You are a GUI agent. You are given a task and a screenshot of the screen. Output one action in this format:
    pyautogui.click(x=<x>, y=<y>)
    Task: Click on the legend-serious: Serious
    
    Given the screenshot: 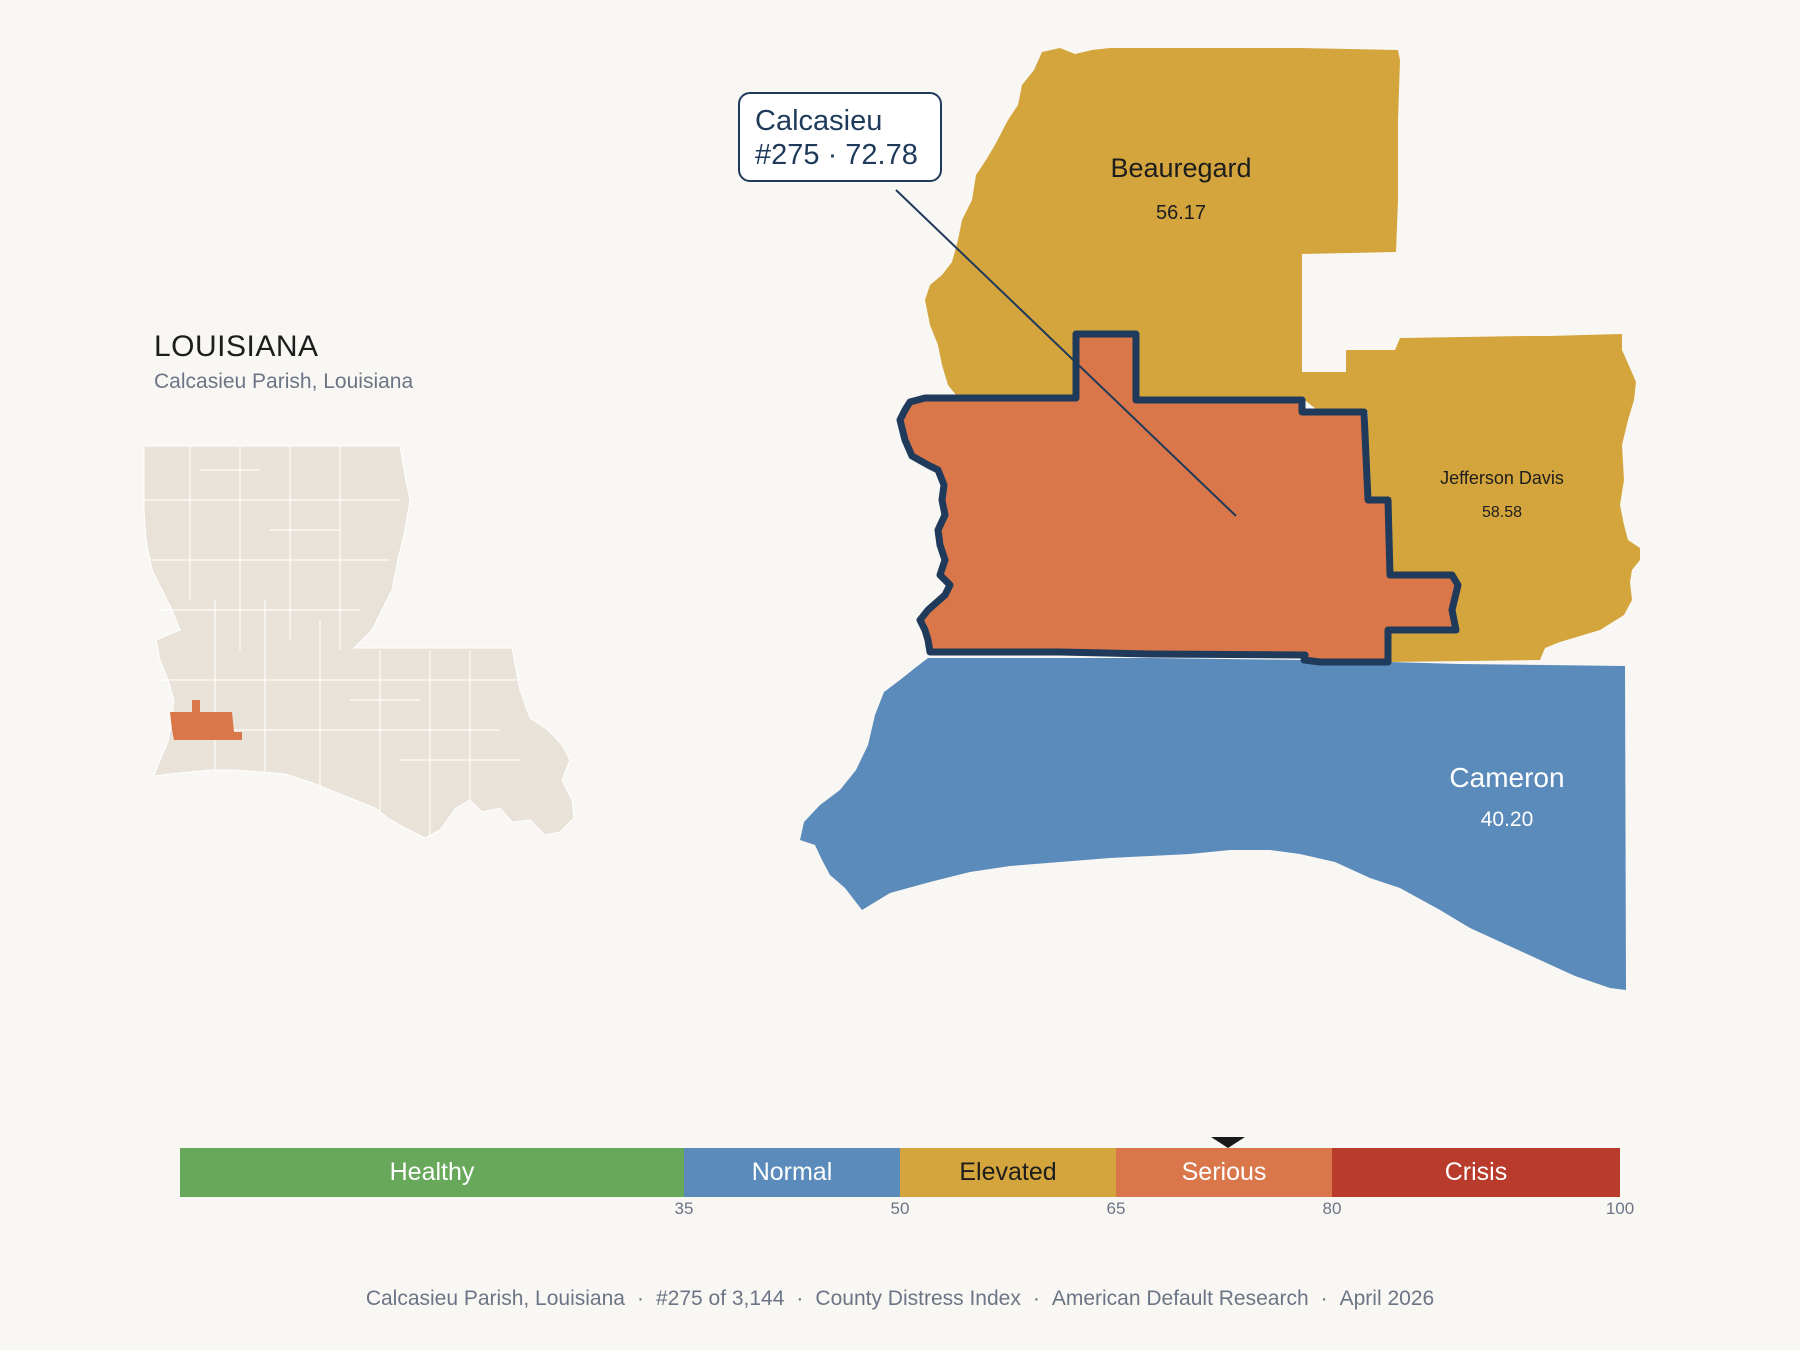 What is the action you would take?
    pyautogui.click(x=1224, y=1172)
    